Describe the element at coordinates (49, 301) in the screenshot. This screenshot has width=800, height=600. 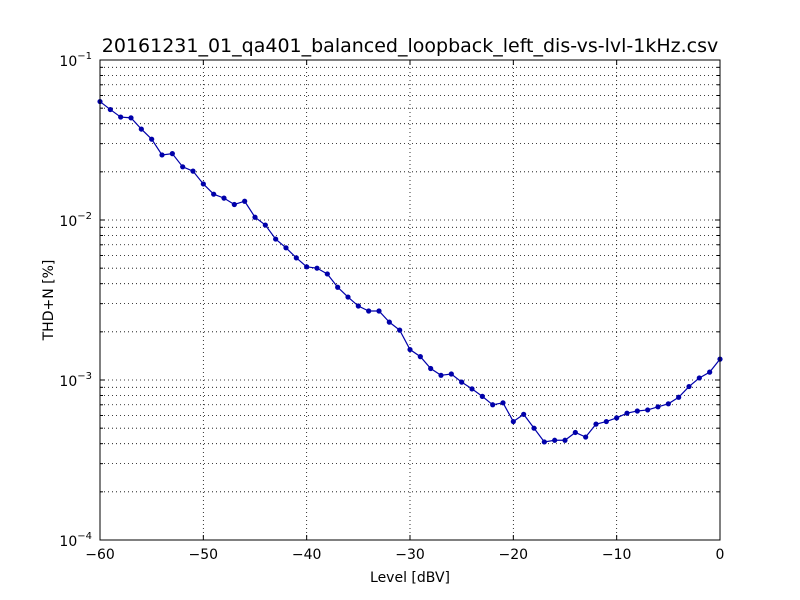
I see `y-axis-label: THD+N [%]` at that location.